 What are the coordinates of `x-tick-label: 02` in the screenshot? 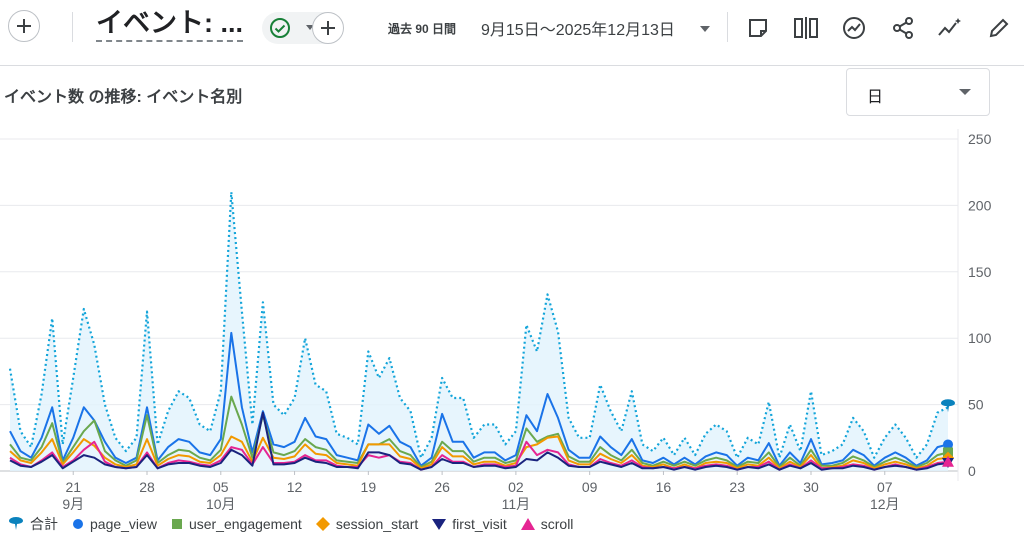 It's located at (516, 487).